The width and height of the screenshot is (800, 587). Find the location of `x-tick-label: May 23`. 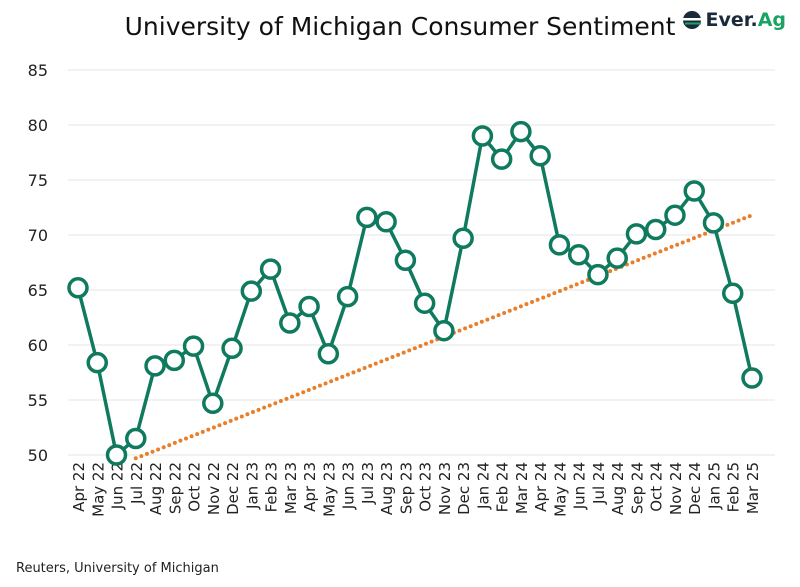

x-tick-label: May 23 is located at coordinates (329, 489).